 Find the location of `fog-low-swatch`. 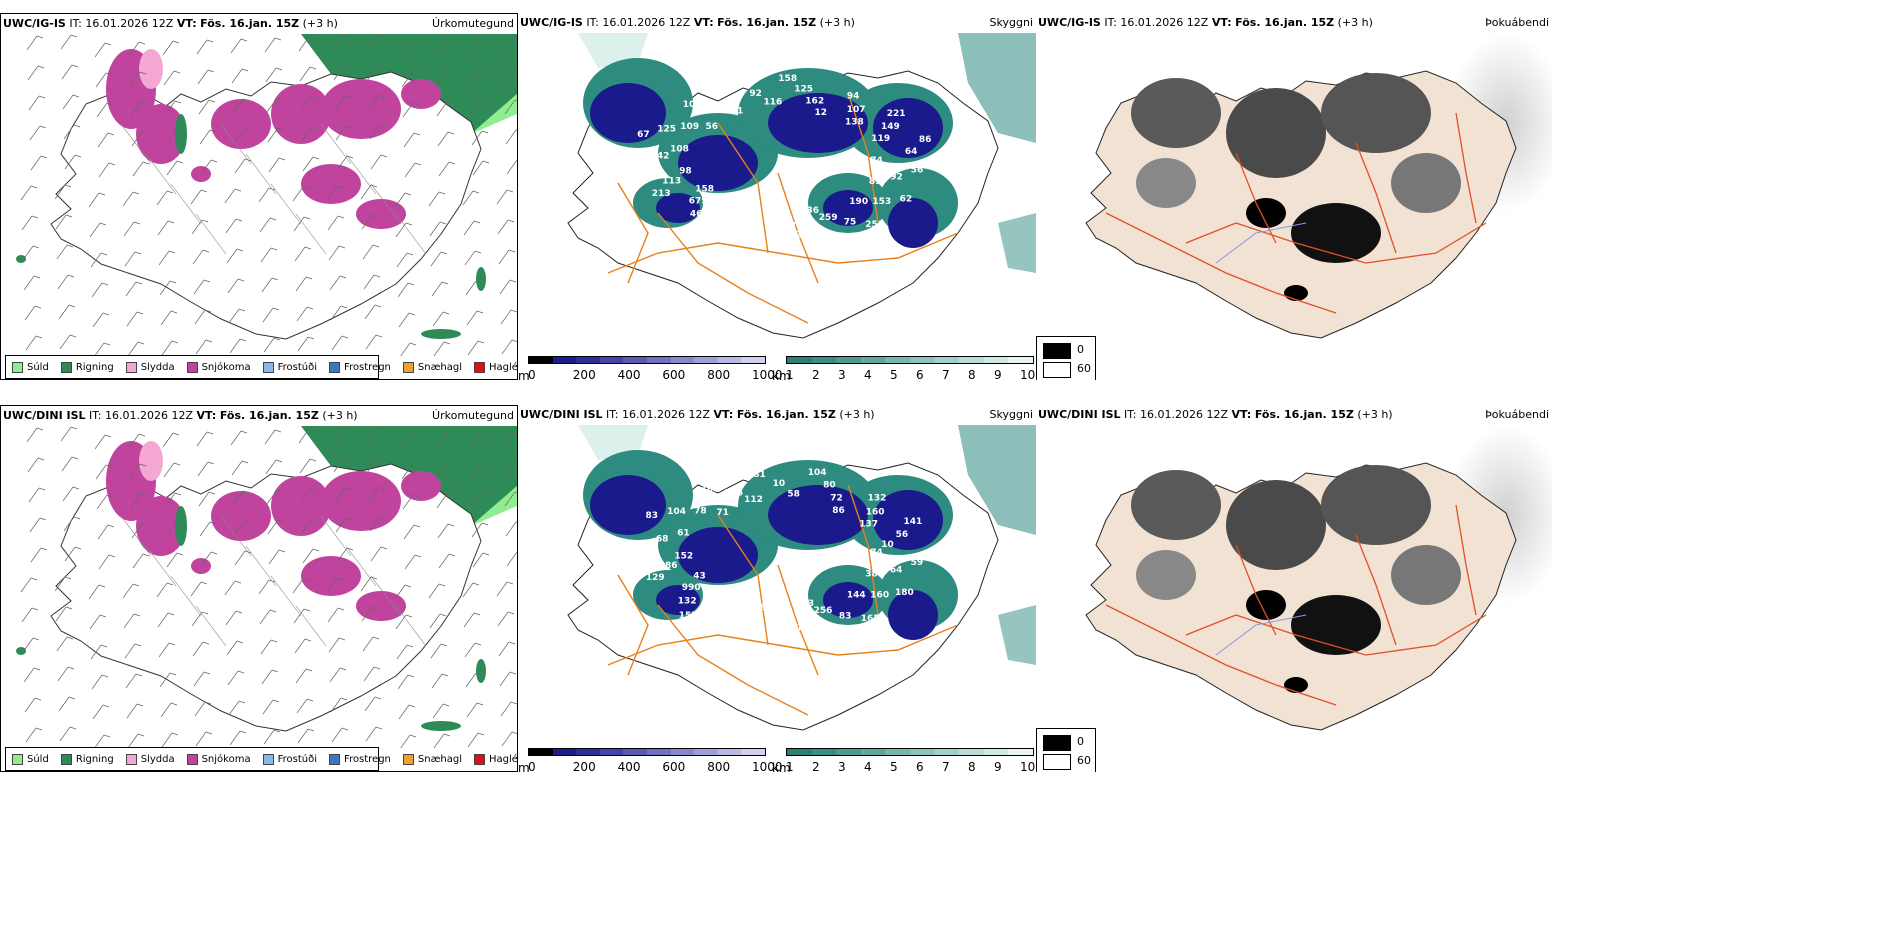

fog-low-swatch is located at coordinates (1057, 762).